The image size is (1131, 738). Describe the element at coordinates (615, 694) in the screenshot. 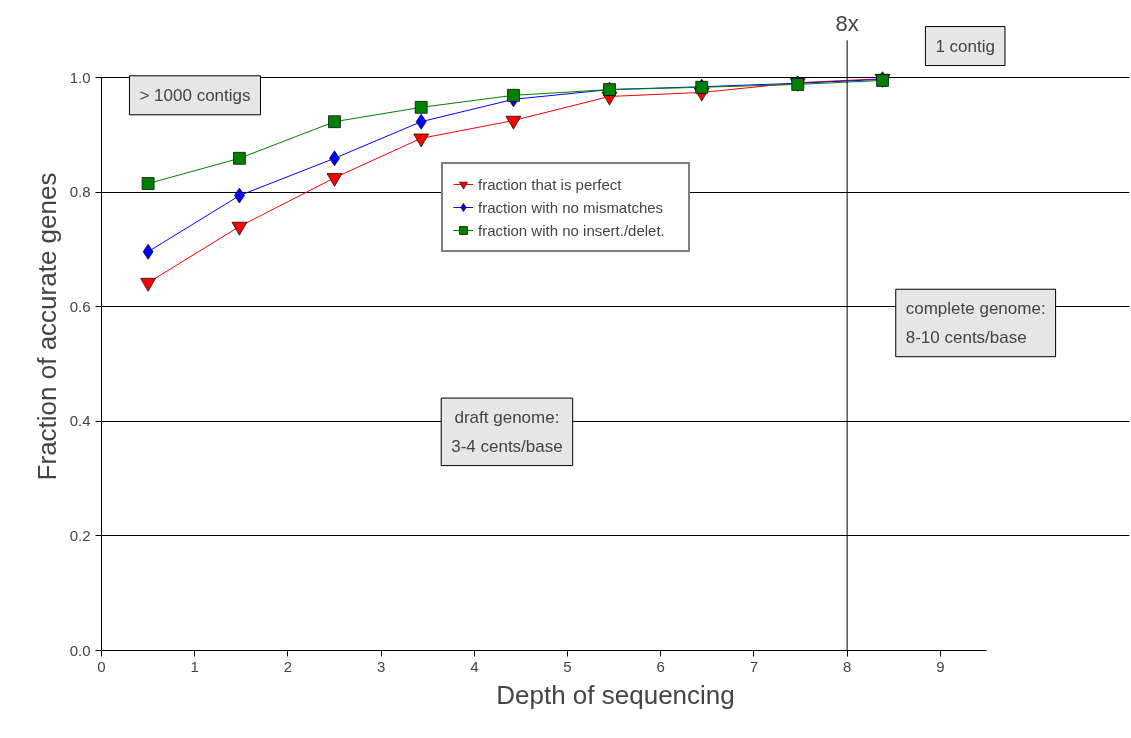

I see `x-axis-title: Depth of sequencing` at that location.